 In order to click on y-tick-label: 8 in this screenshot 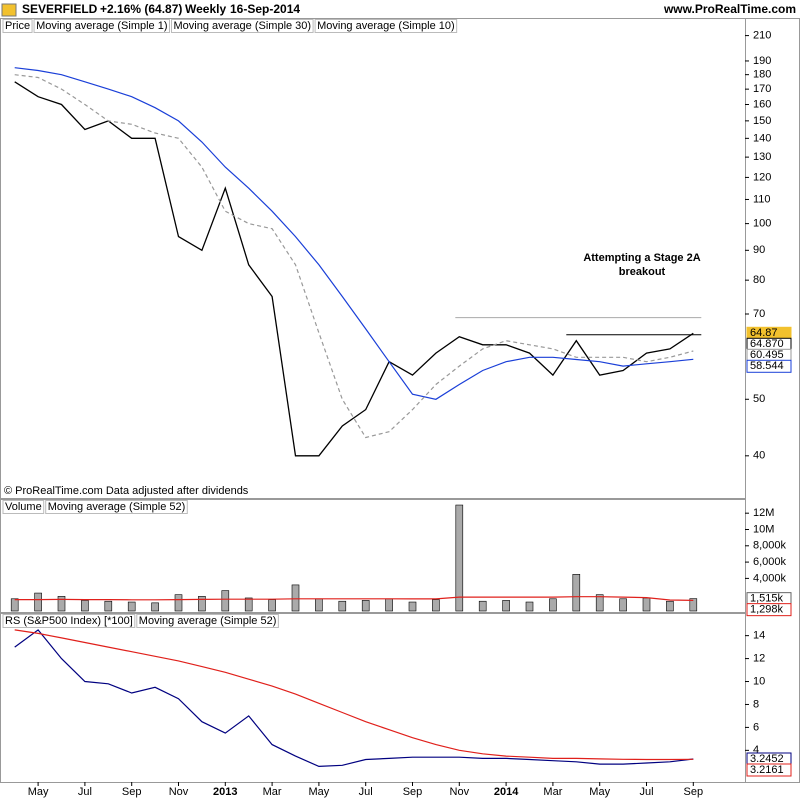, I will do `click(756, 704)`.